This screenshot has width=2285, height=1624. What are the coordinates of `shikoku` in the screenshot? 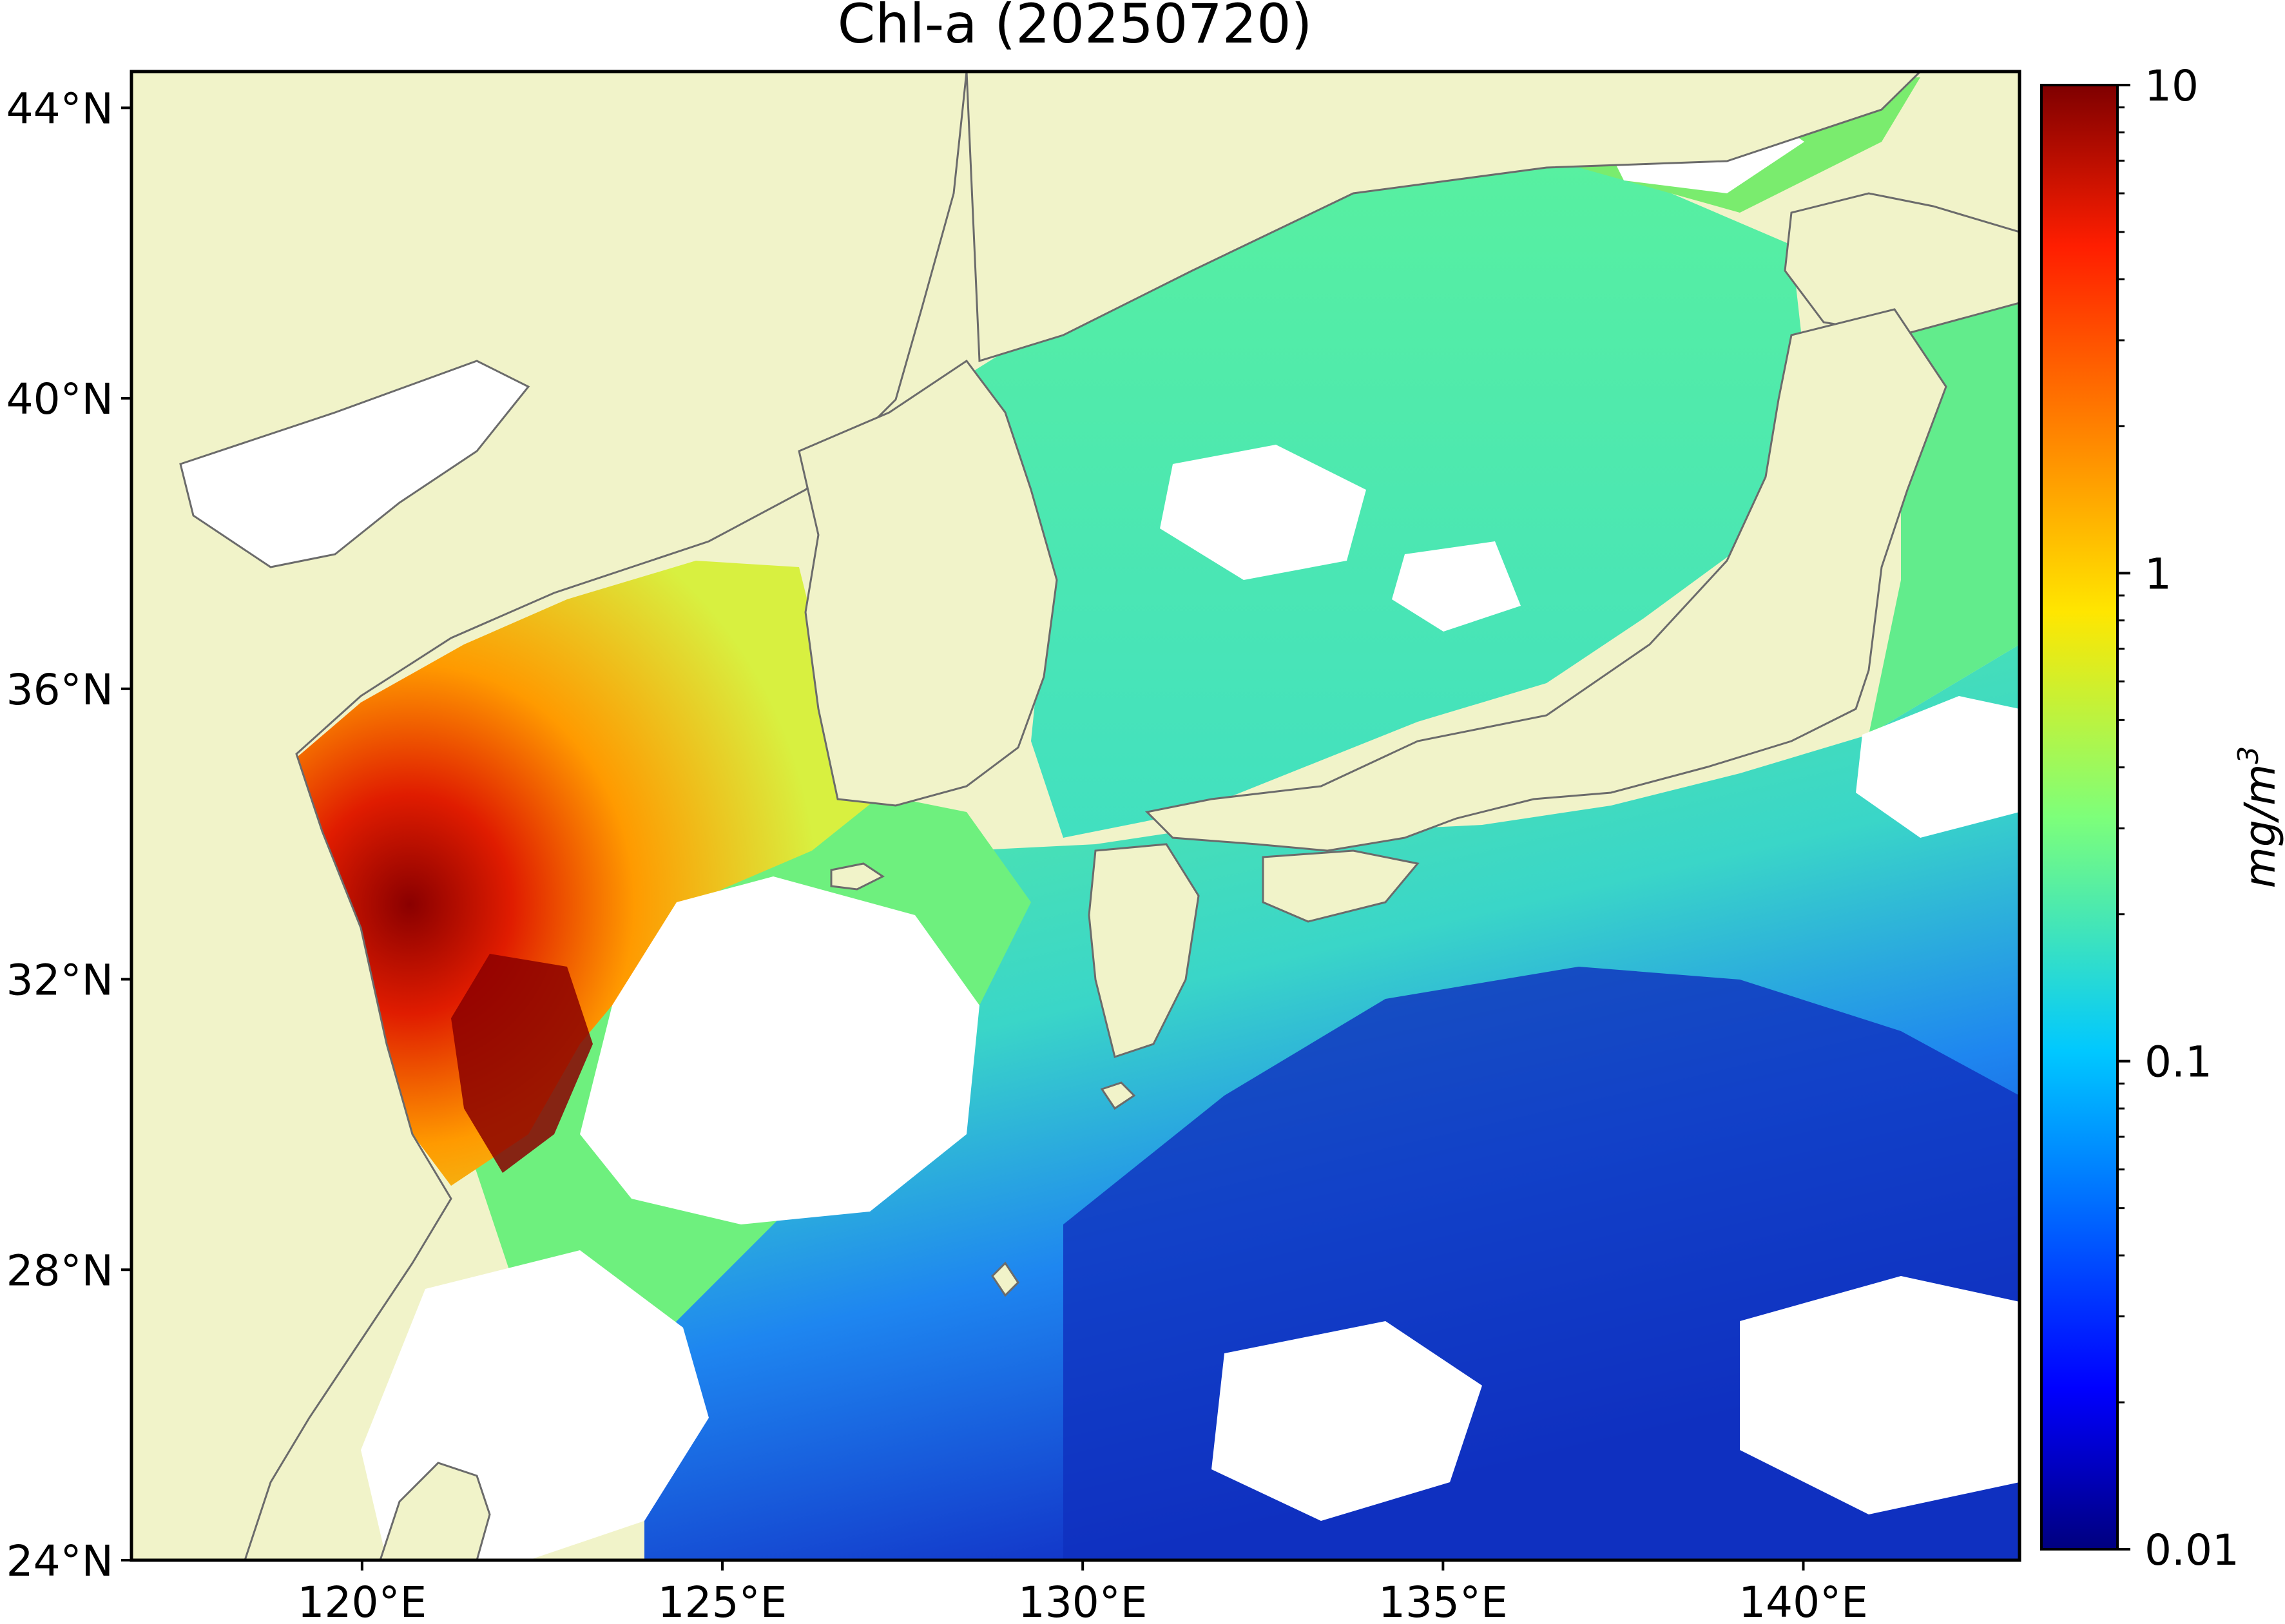 It's located at (1341, 886).